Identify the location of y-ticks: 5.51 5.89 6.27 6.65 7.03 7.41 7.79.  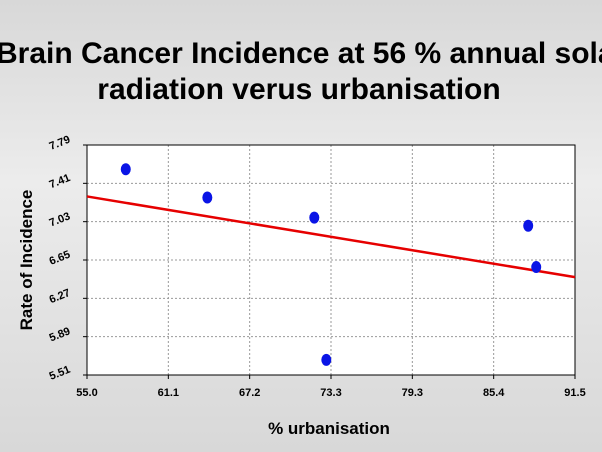
(67, 258).